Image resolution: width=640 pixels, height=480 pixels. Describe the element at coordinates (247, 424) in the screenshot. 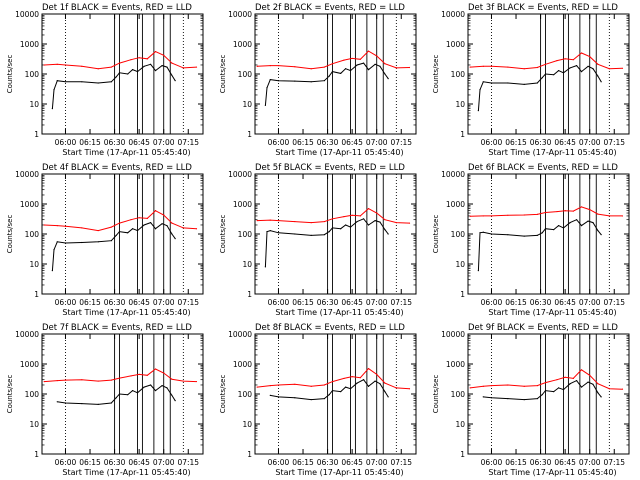

I see `y-tick-label: 10` at that location.